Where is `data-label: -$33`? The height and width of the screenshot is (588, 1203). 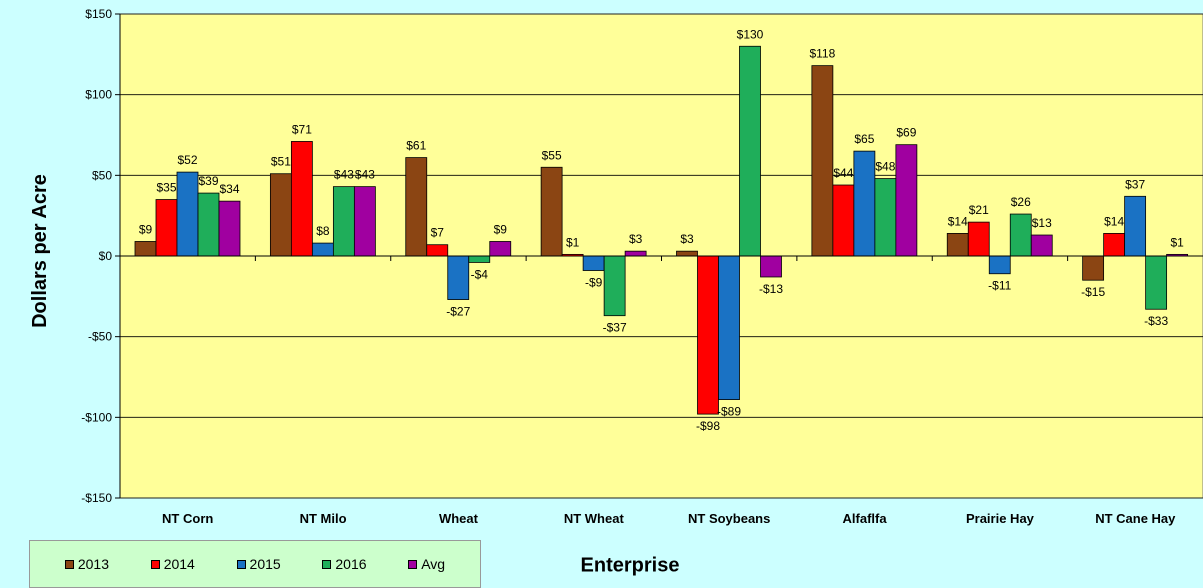
data-label: -$33 is located at coordinates (1156, 321).